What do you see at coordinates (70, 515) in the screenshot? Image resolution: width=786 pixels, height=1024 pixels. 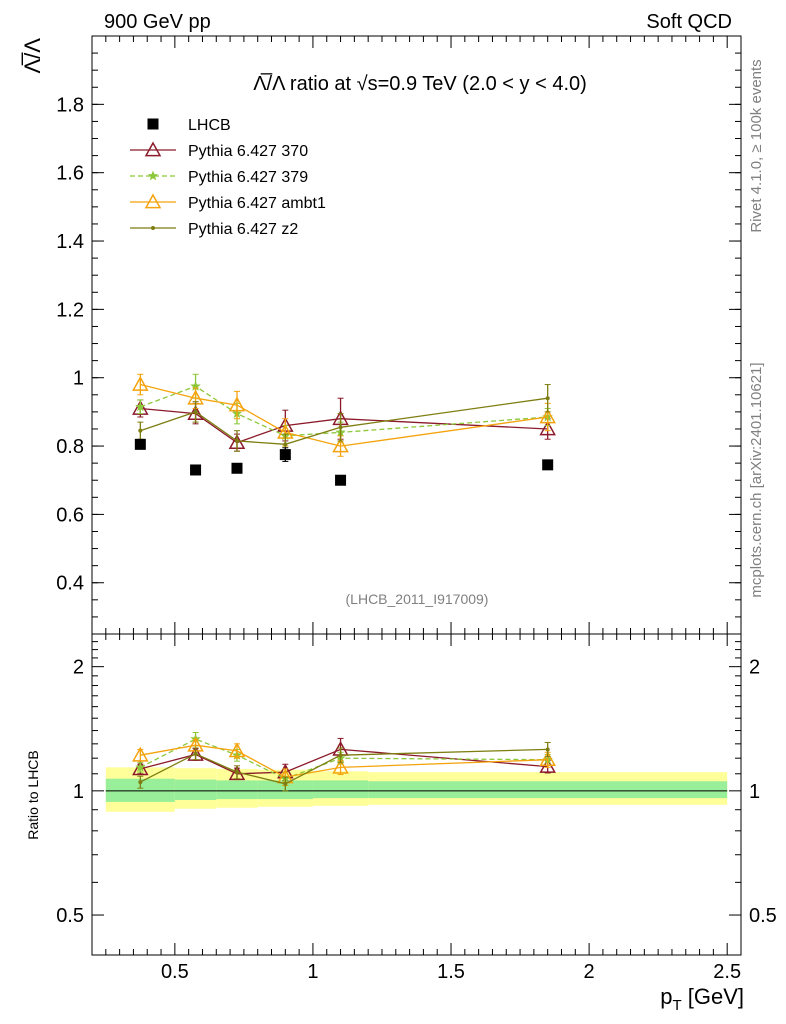 I see `main-y-tick-label: 0.6` at bounding box center [70, 515].